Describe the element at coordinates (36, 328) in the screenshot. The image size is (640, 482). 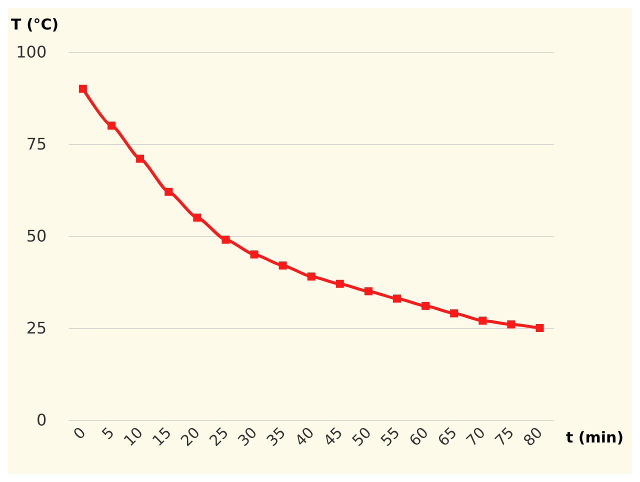
I see `y-tick-label: 25` at that location.